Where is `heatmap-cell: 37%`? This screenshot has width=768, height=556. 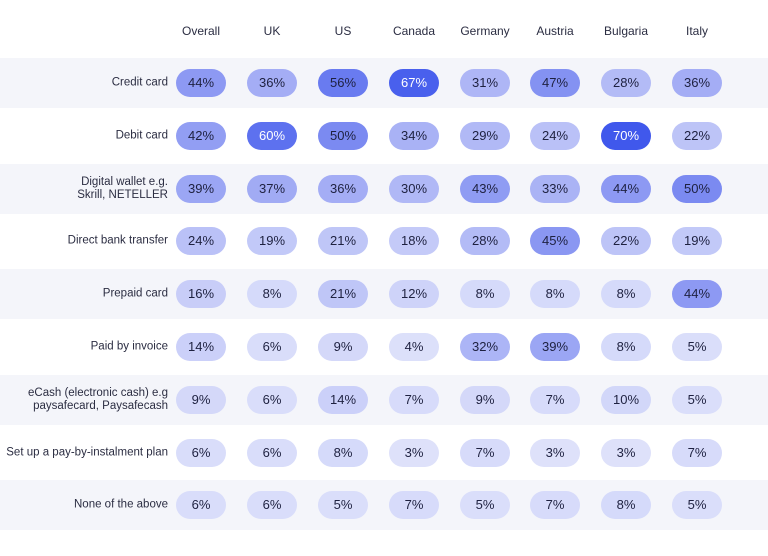 heatmap-cell: 37% is located at coordinates (272, 188).